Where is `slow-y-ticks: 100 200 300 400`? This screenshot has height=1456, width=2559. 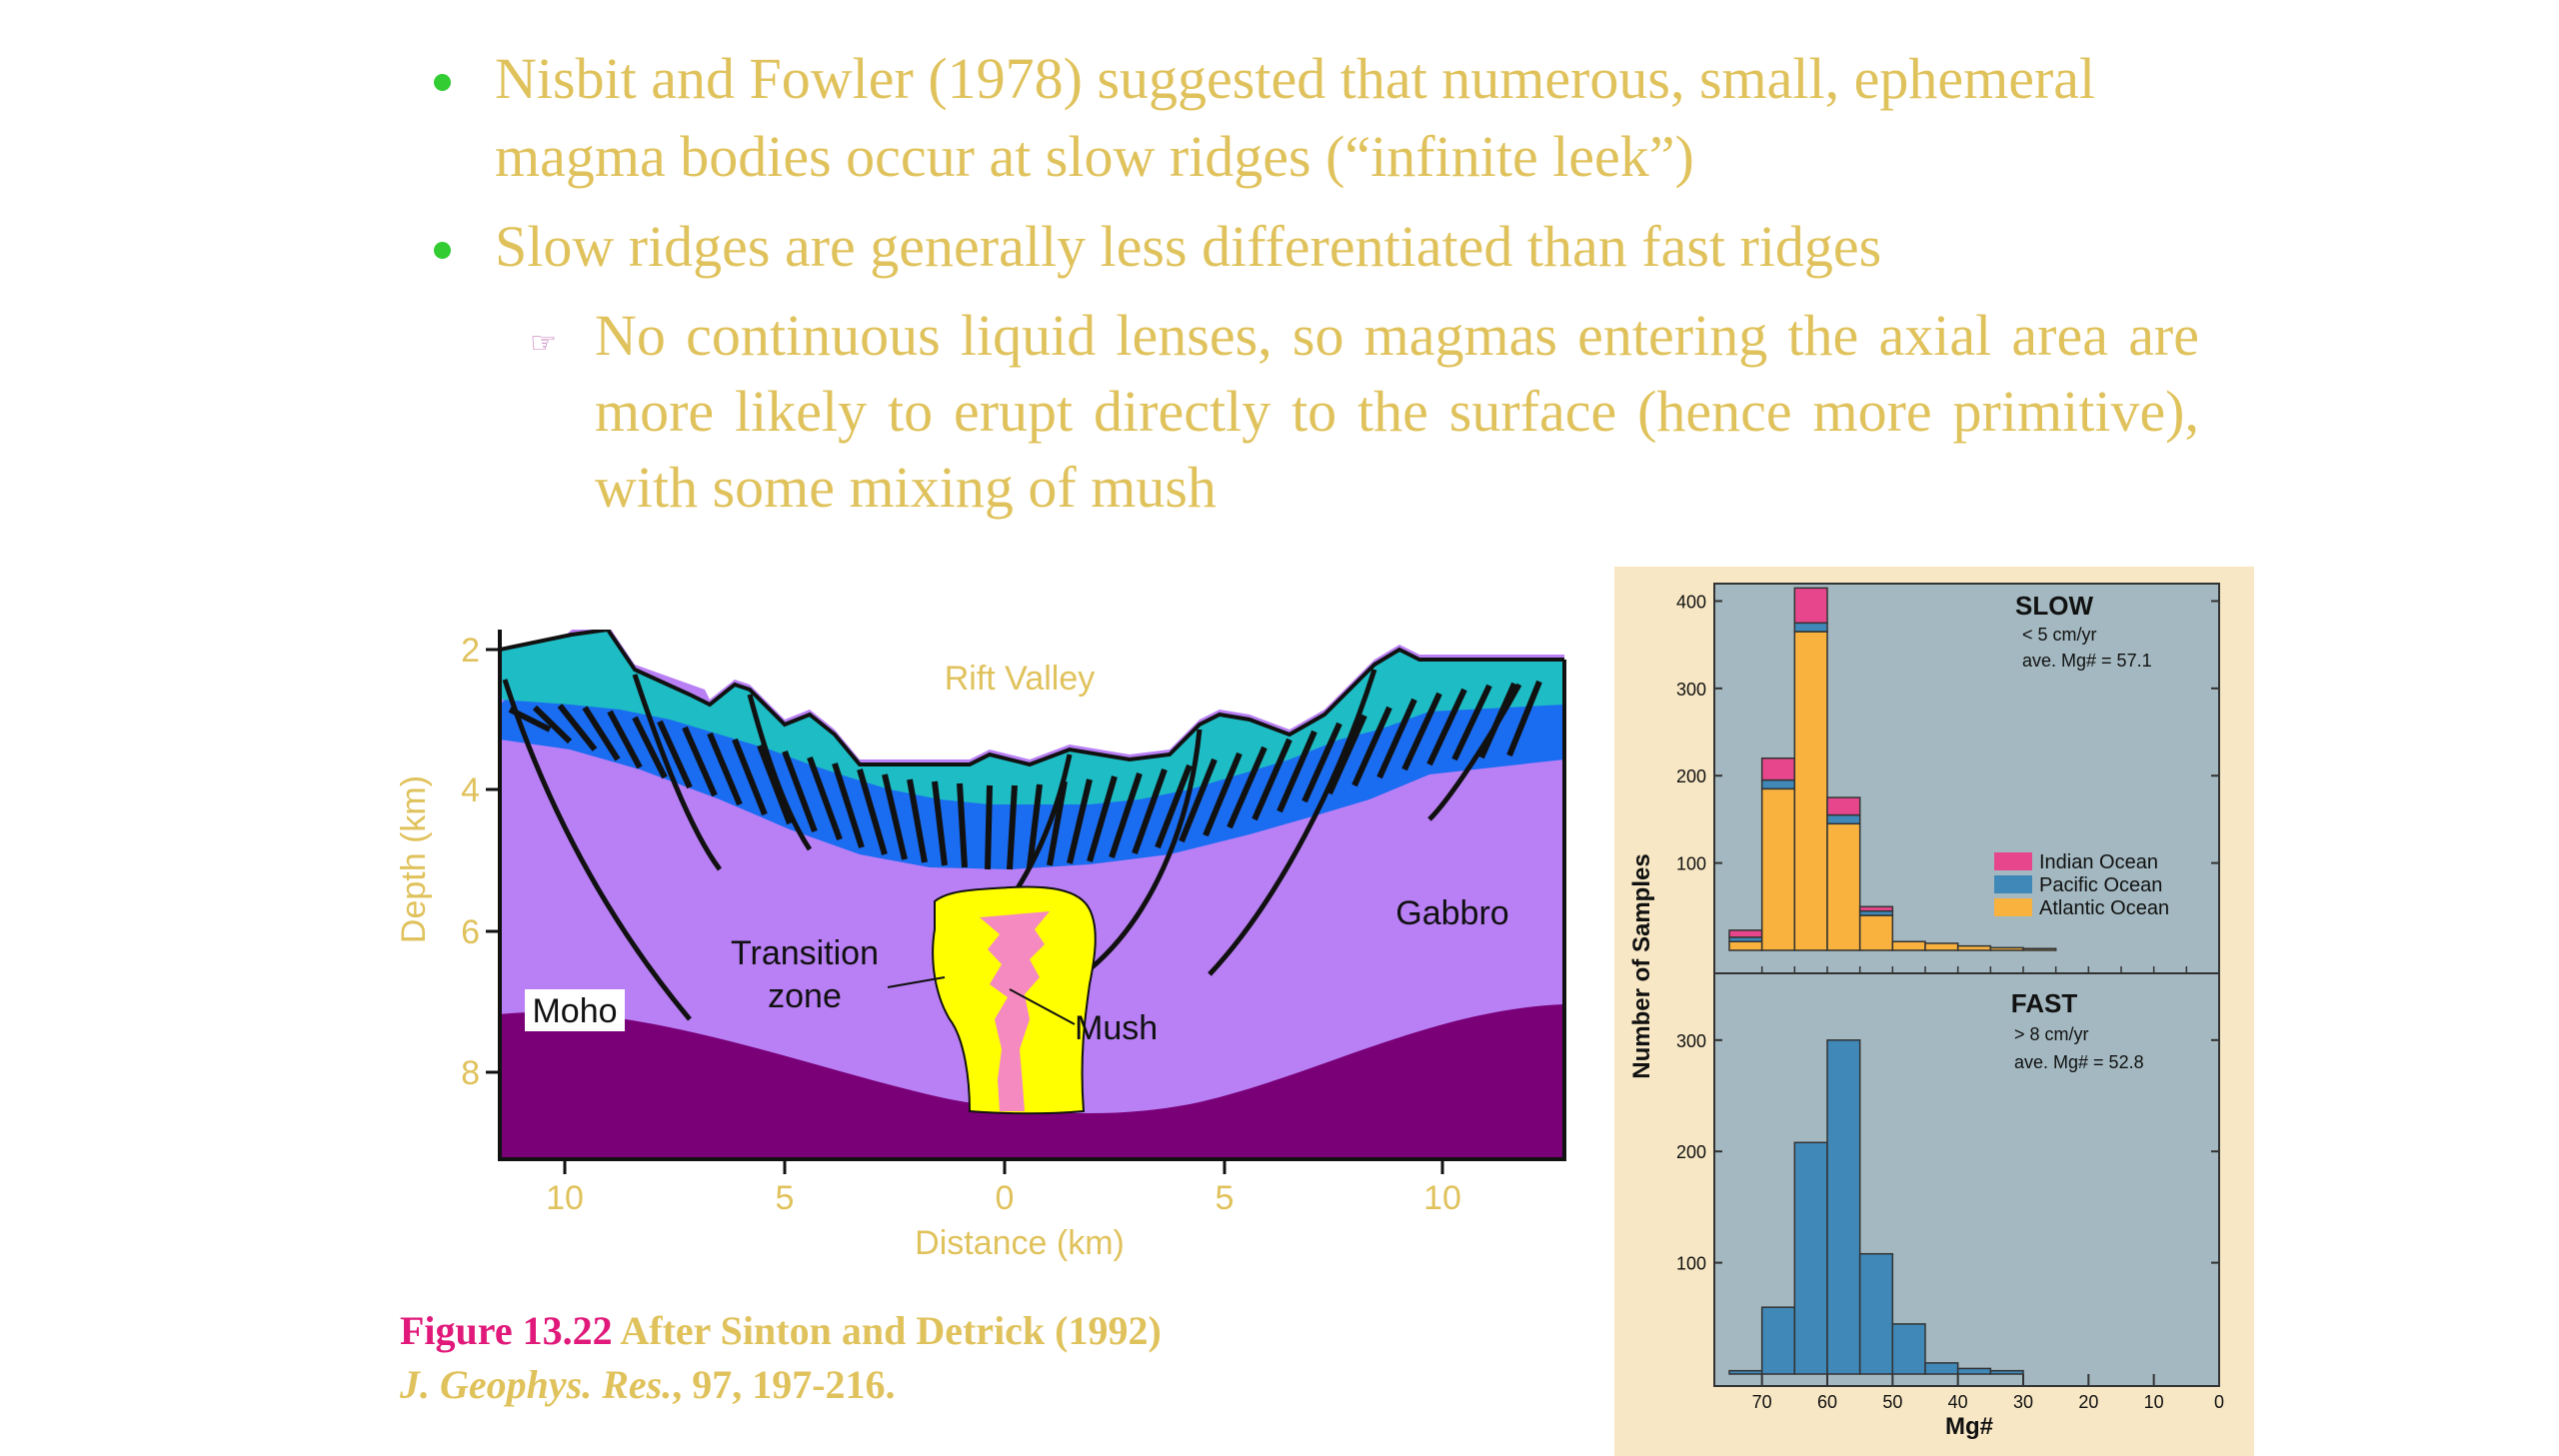
slow-y-ticks: 100 200 300 400 is located at coordinates (1947, 733).